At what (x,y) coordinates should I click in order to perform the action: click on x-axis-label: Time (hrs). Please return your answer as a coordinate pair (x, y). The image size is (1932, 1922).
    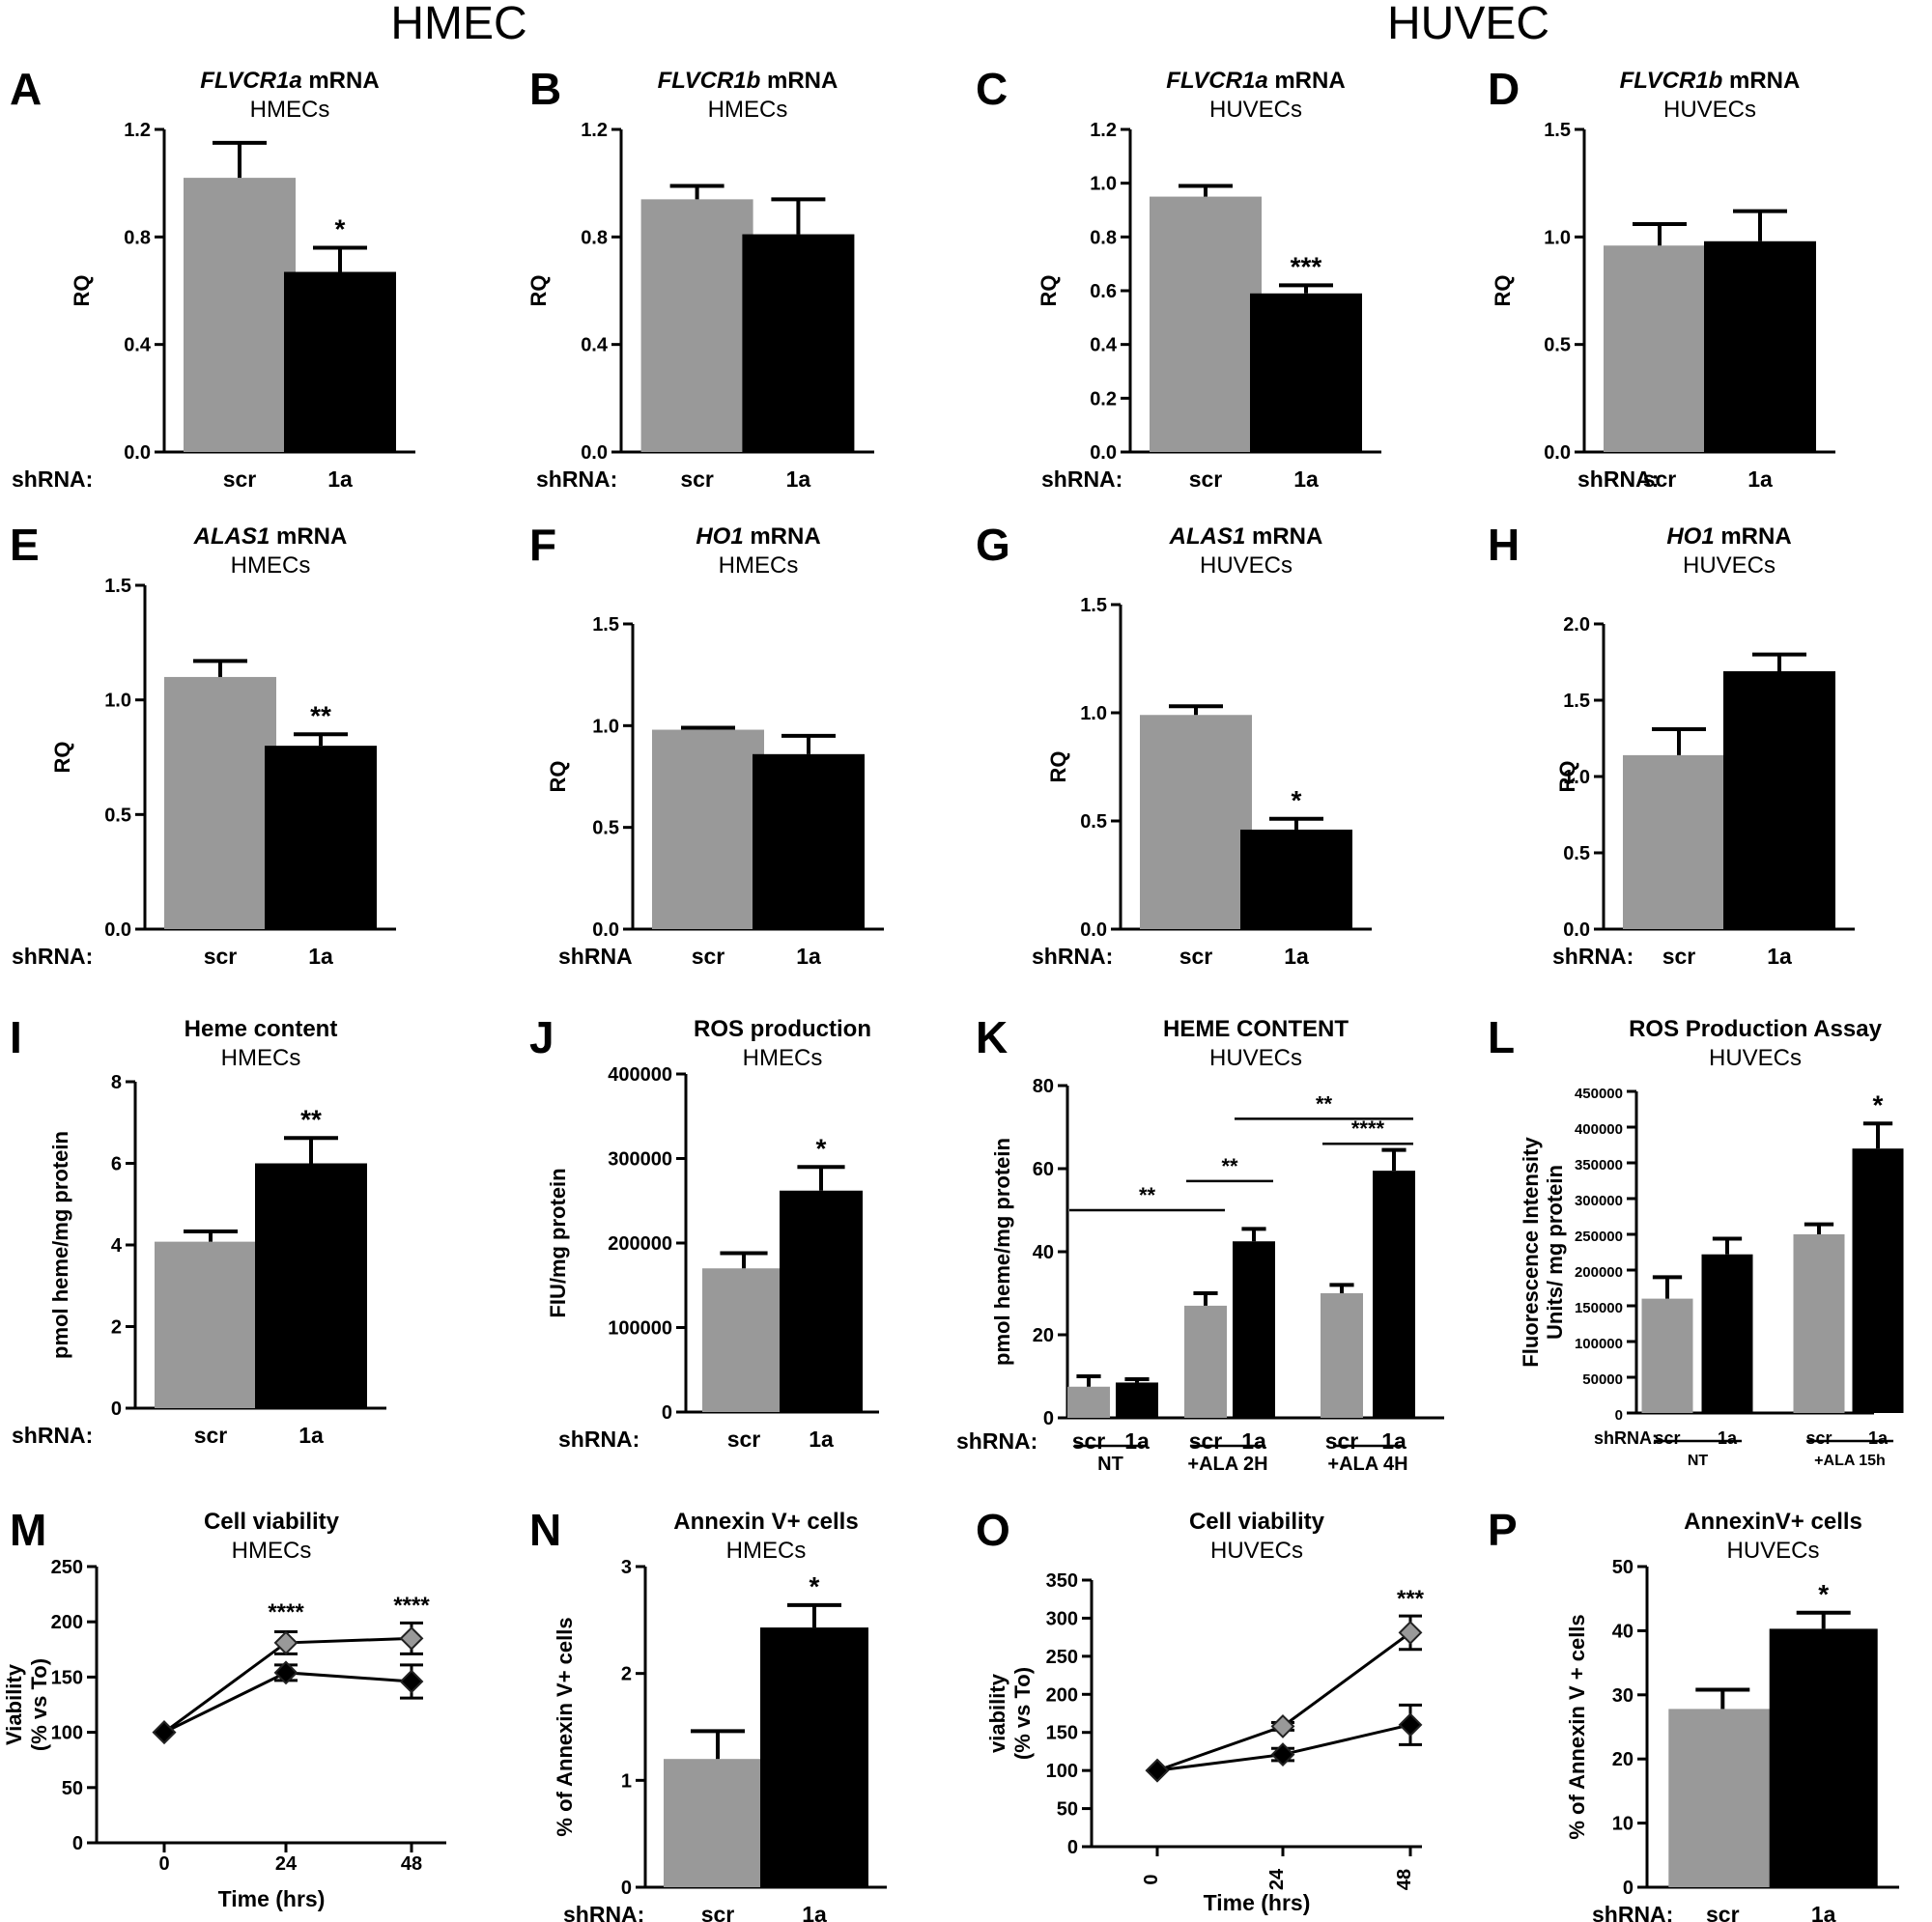
    Looking at the image, I should click on (272, 1898).